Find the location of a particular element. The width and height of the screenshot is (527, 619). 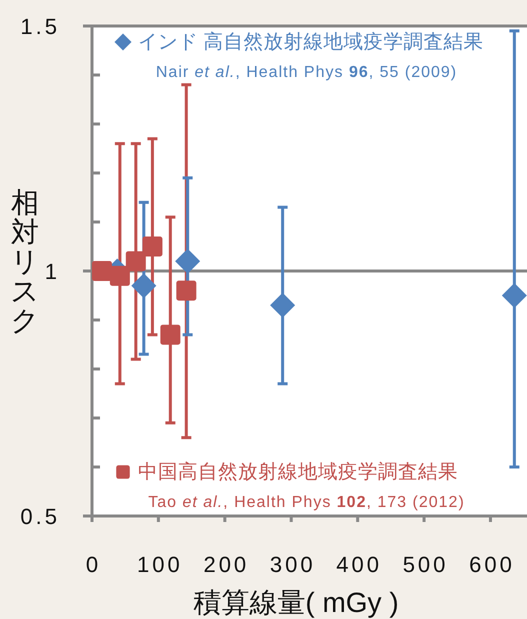

xlabel: 積算線量( mGy ) is located at coordinates (296, 602).